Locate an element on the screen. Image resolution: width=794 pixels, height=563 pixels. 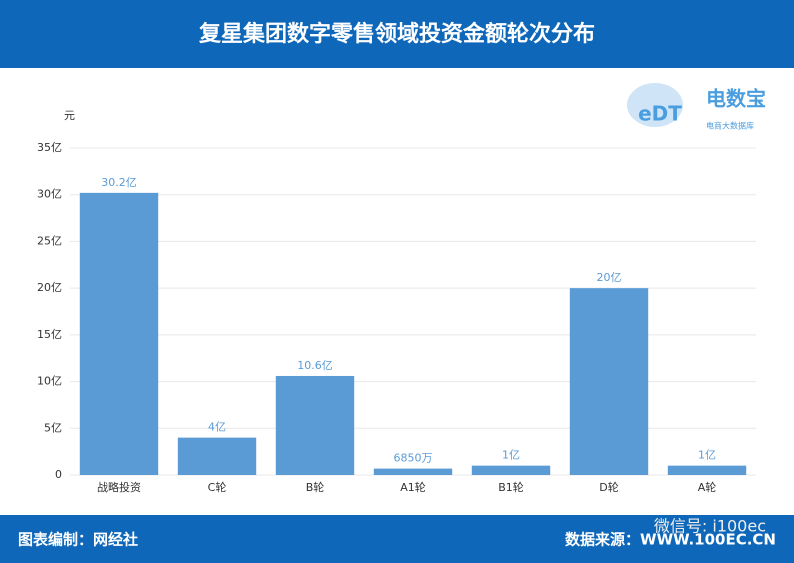
logo-mark: eDT is located at coordinates (660, 114).